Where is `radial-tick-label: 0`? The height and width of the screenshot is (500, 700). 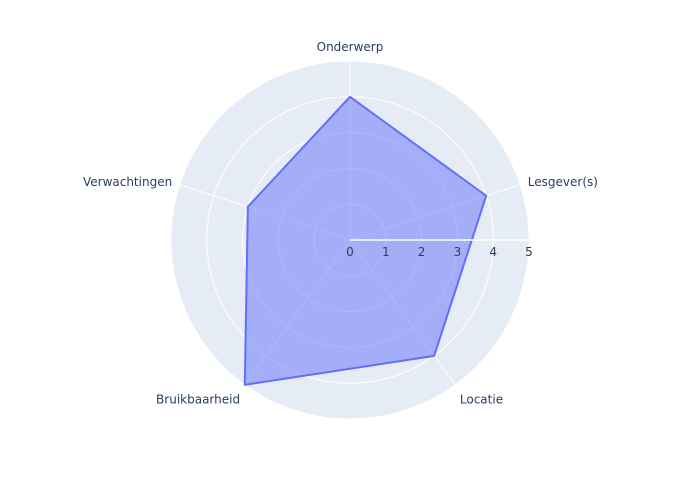 radial-tick-label: 0 is located at coordinates (350, 252).